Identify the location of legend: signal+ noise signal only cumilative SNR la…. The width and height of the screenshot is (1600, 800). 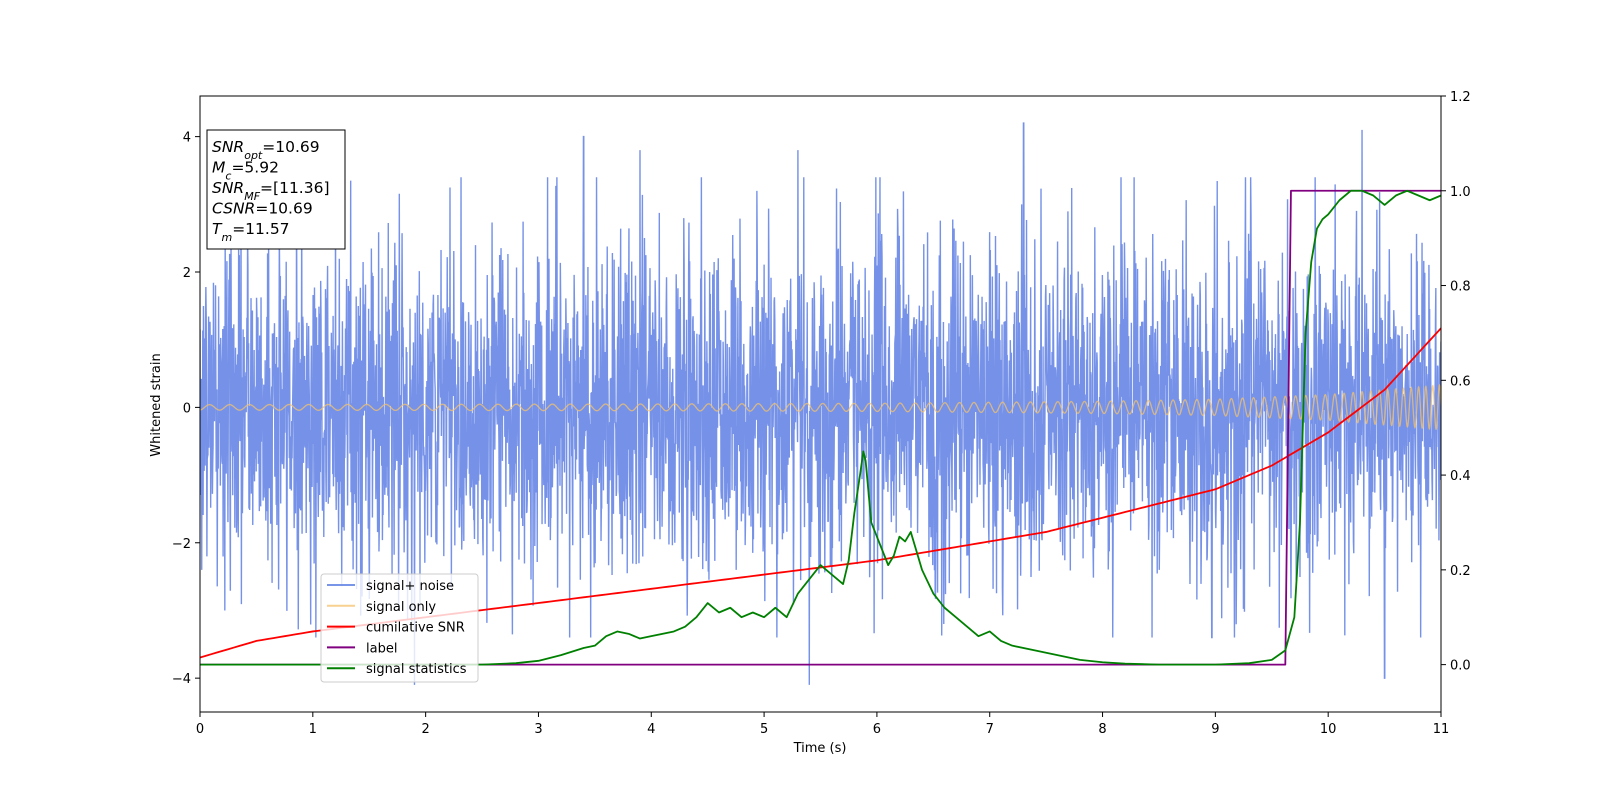
(399, 628).